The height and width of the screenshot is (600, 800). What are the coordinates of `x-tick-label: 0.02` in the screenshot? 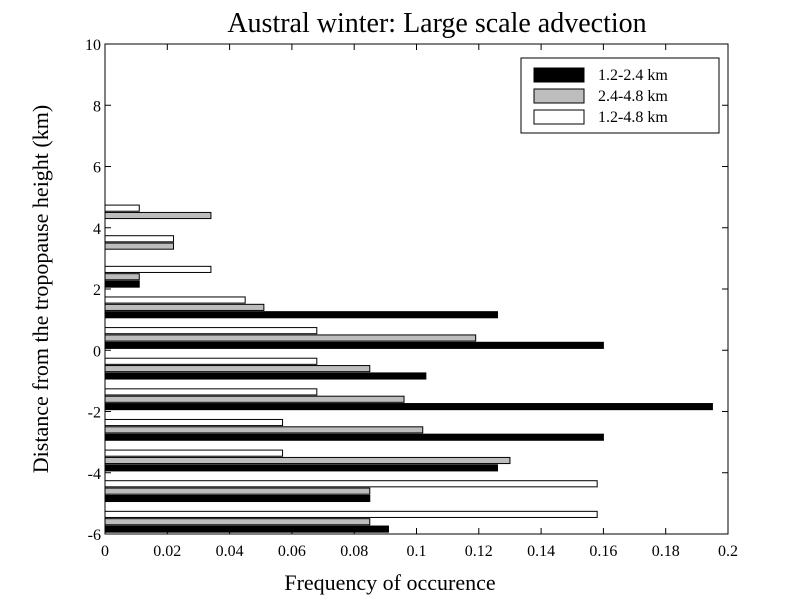 It's located at (167, 551).